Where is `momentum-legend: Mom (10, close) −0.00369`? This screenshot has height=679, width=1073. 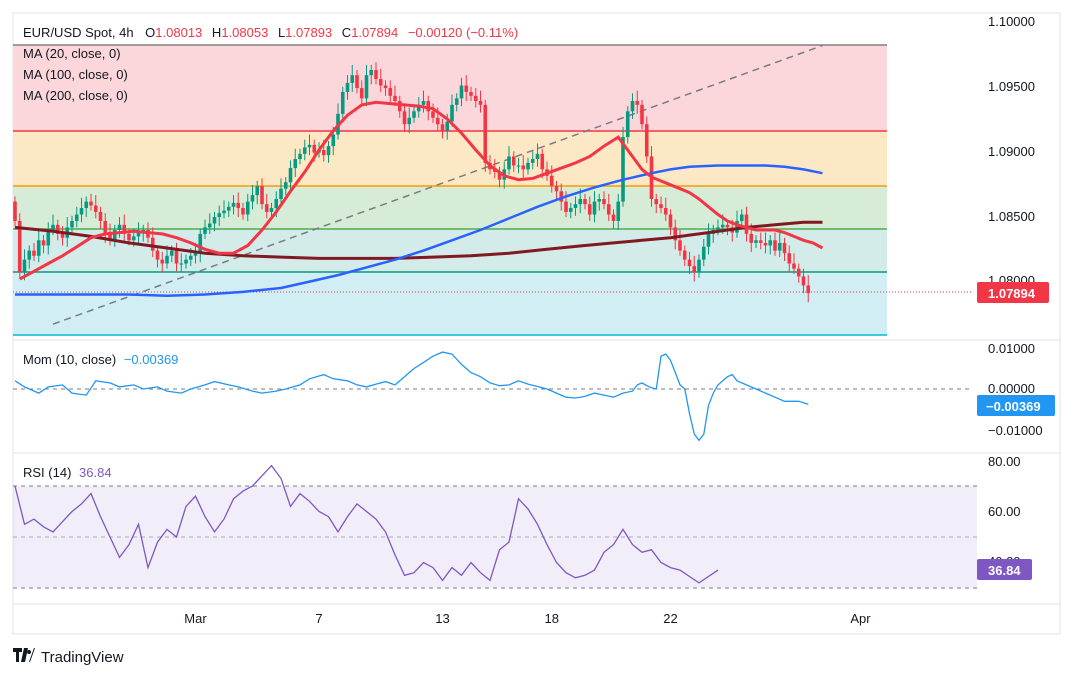
momentum-legend: Mom (10, close) −0.00369 is located at coordinates (100, 359).